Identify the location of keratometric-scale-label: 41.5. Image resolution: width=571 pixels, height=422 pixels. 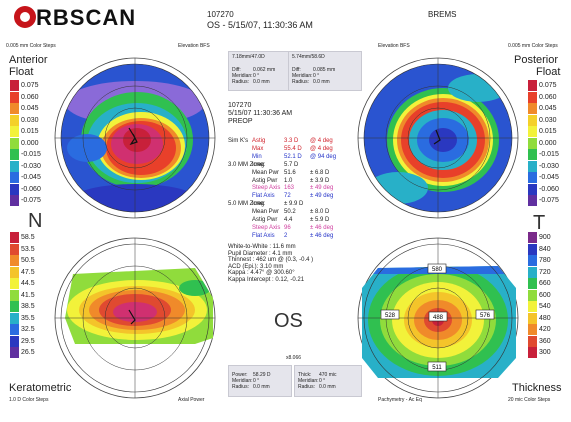
(28, 295).